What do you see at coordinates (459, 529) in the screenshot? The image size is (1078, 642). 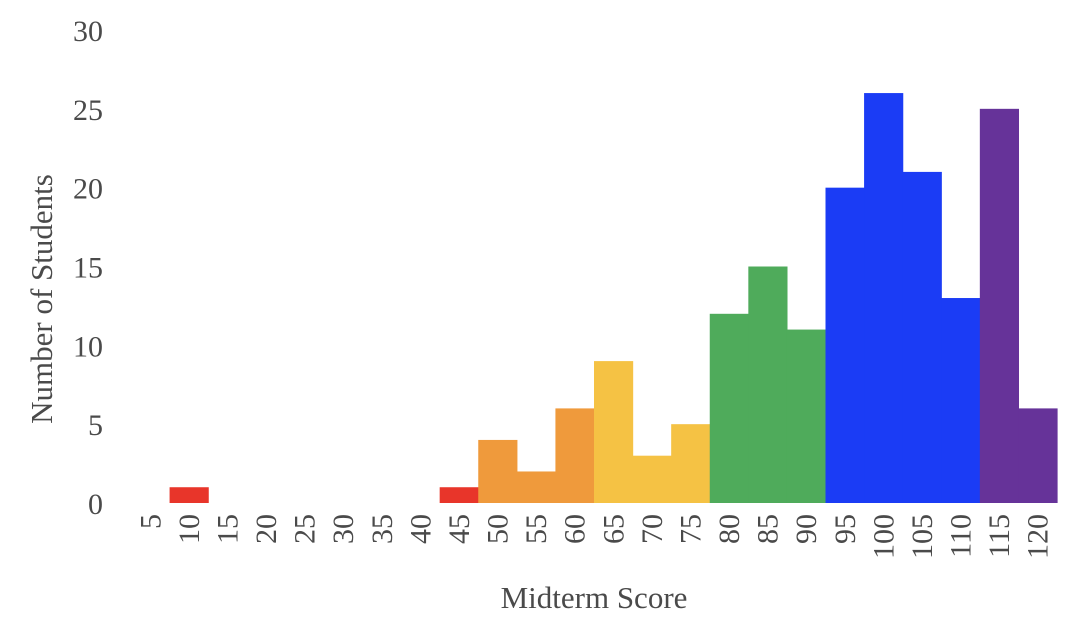 I see `x-tick-label: 45` at bounding box center [459, 529].